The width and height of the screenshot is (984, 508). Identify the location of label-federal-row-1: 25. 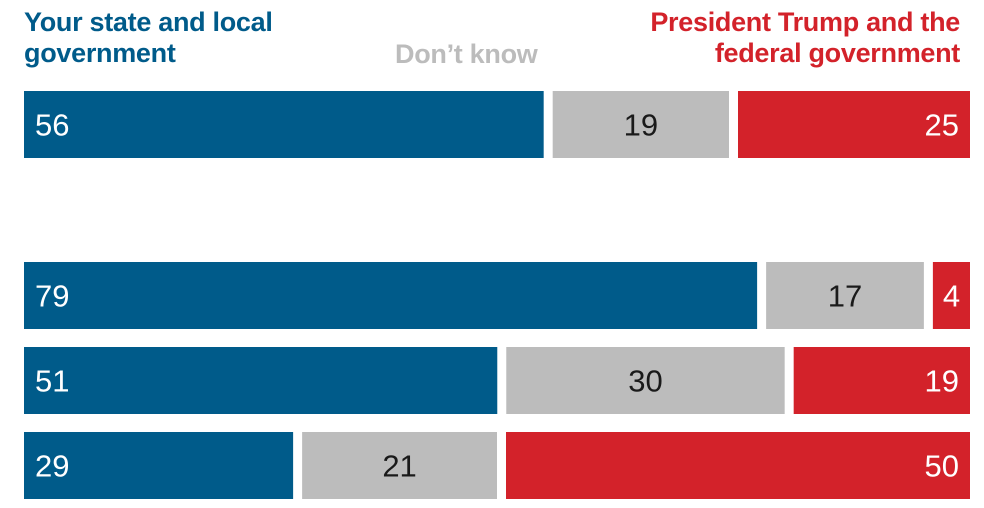
(942, 125).